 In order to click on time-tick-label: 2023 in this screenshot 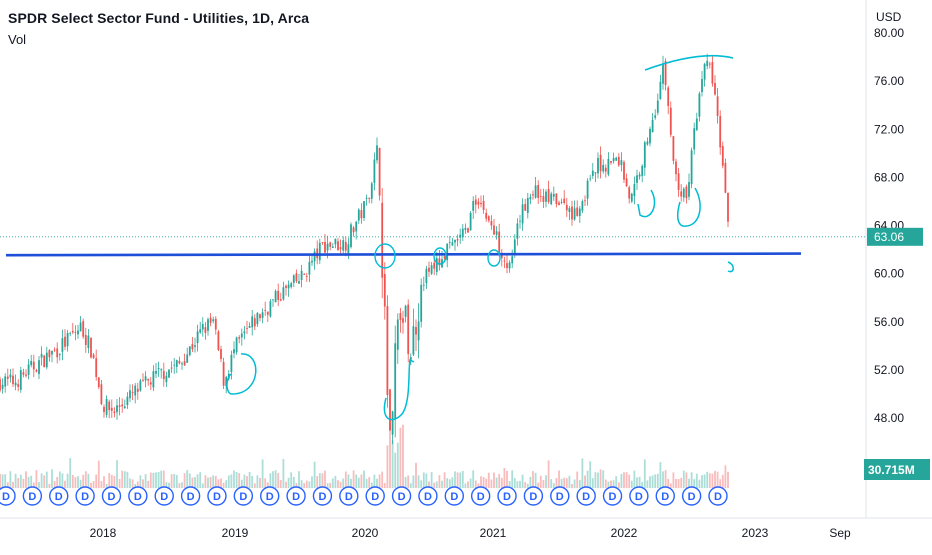, I will do `click(755, 533)`.